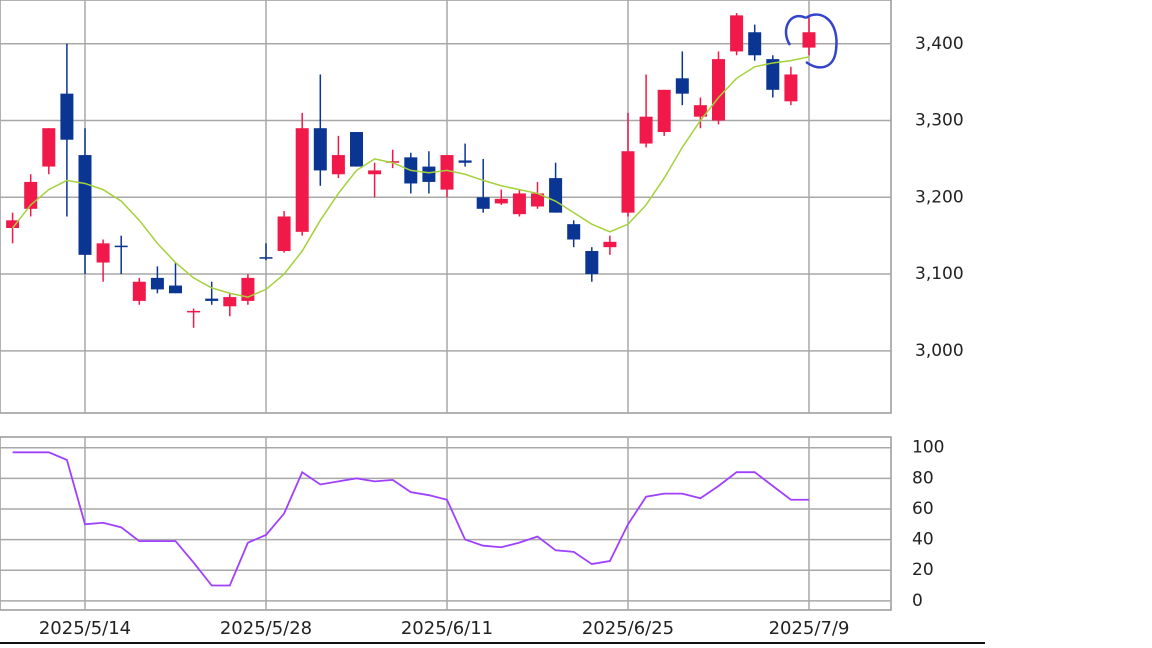  I want to click on hand-drawn-mark, so click(811, 41).